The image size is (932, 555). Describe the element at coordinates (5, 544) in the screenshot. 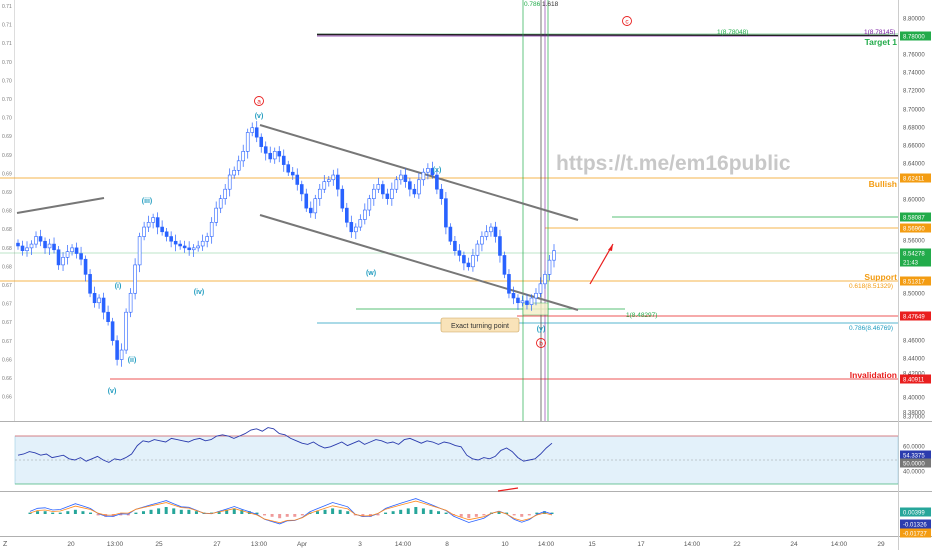

I see `timezone-icon: Z` at that location.